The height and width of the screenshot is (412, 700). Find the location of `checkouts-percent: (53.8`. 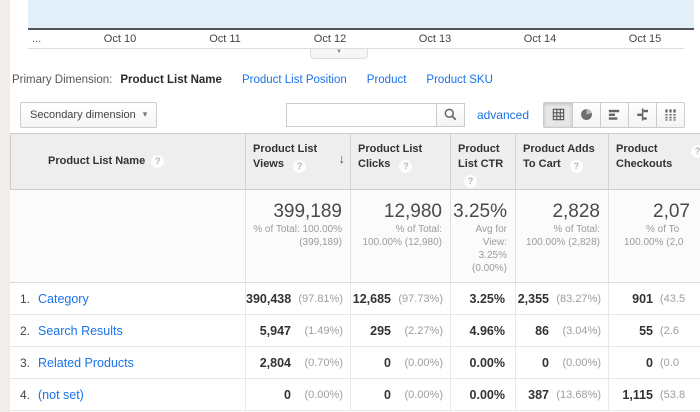

checkouts-percent: (53.8 is located at coordinates (673, 394).